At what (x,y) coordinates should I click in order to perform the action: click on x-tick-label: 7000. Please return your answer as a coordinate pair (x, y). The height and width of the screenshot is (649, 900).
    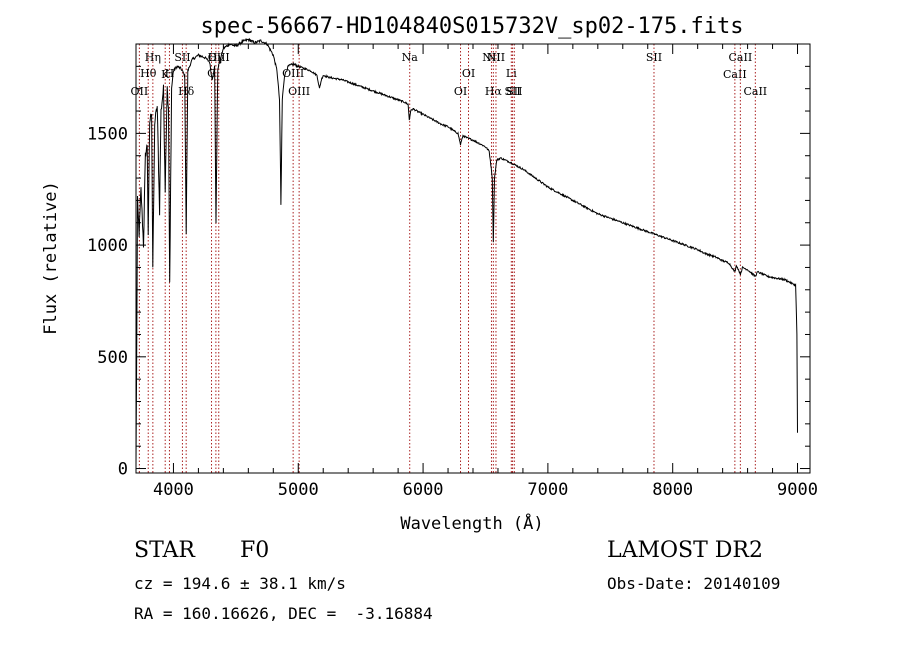
    Looking at the image, I should click on (547, 490).